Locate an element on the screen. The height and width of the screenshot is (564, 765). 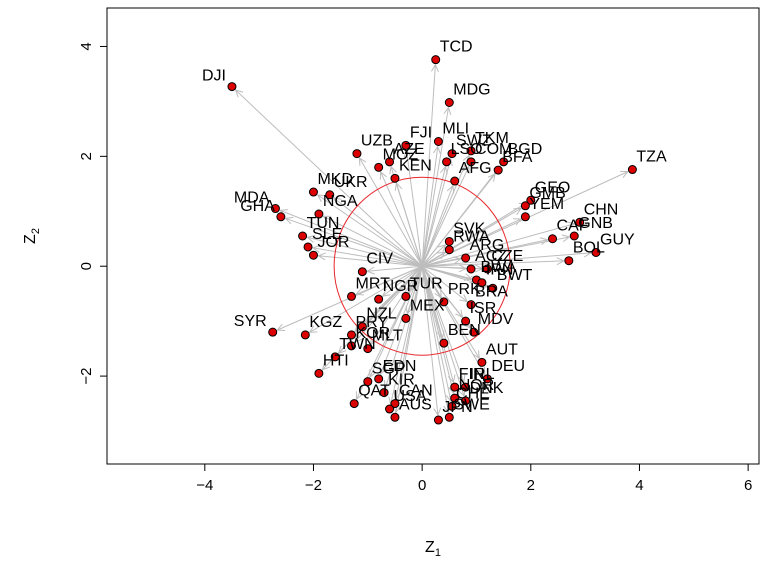
arrowhead-nga is located at coordinates (327, 219).